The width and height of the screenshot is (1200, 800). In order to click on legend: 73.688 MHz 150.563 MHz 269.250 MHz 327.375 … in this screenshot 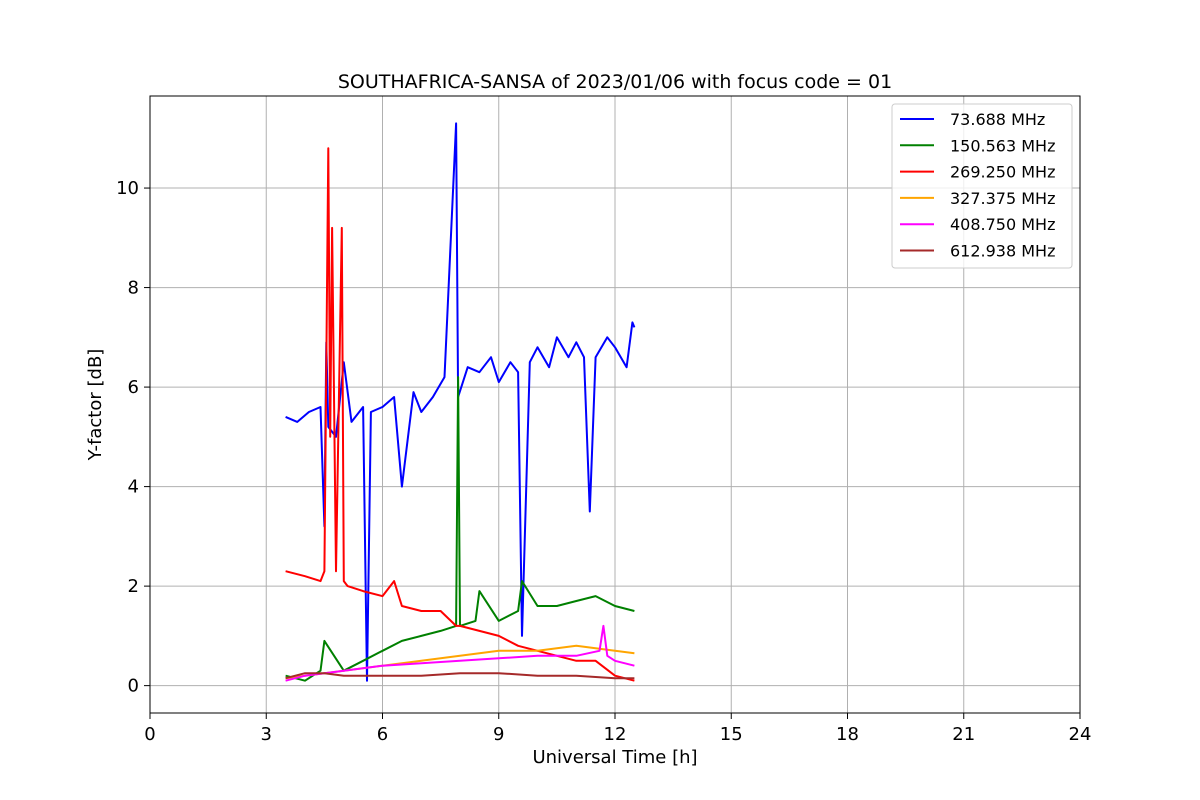, I will do `click(982, 186)`.